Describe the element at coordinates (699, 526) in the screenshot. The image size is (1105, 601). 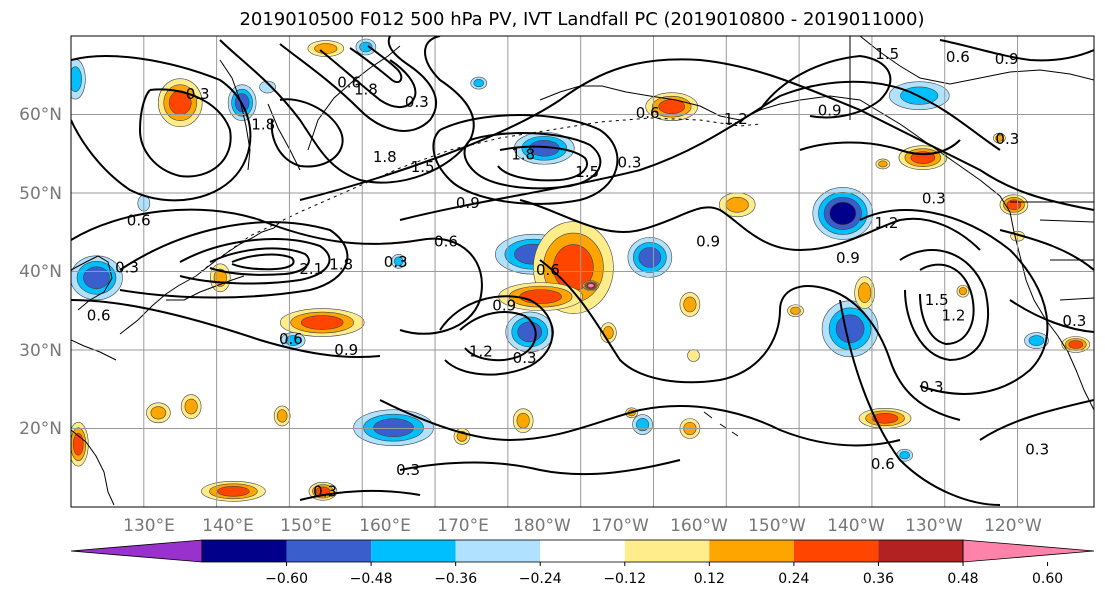
I see `lon-label: 160°W` at that location.